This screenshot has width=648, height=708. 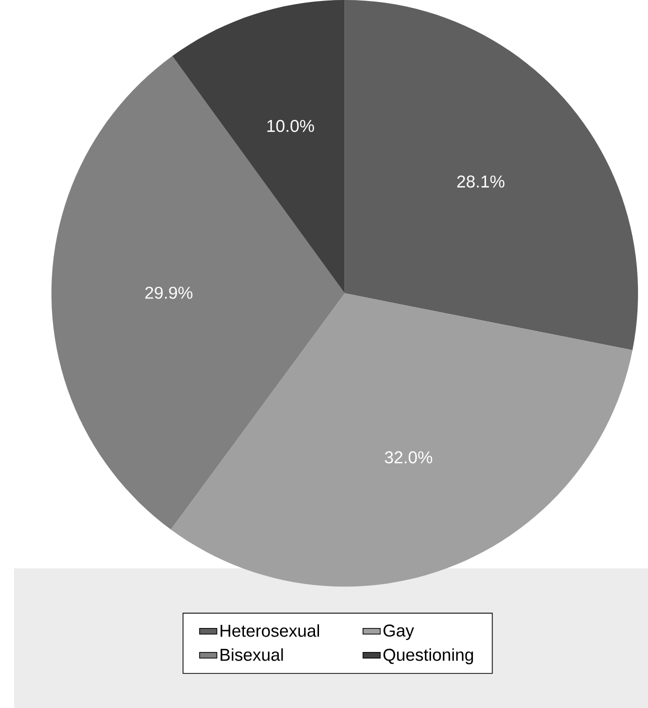 I want to click on legend-label: Questioning, so click(x=428, y=656).